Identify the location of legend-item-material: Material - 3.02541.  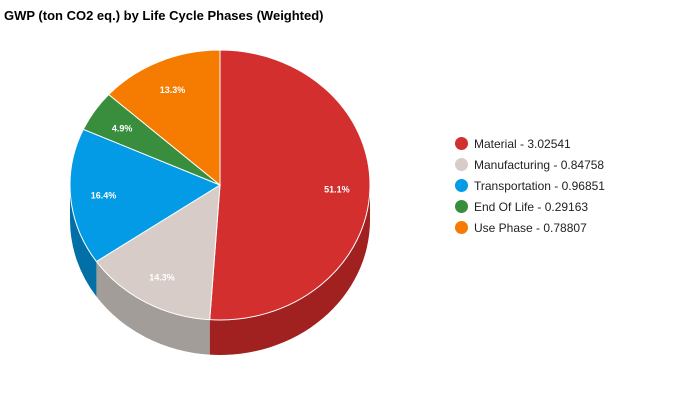
(530, 143).